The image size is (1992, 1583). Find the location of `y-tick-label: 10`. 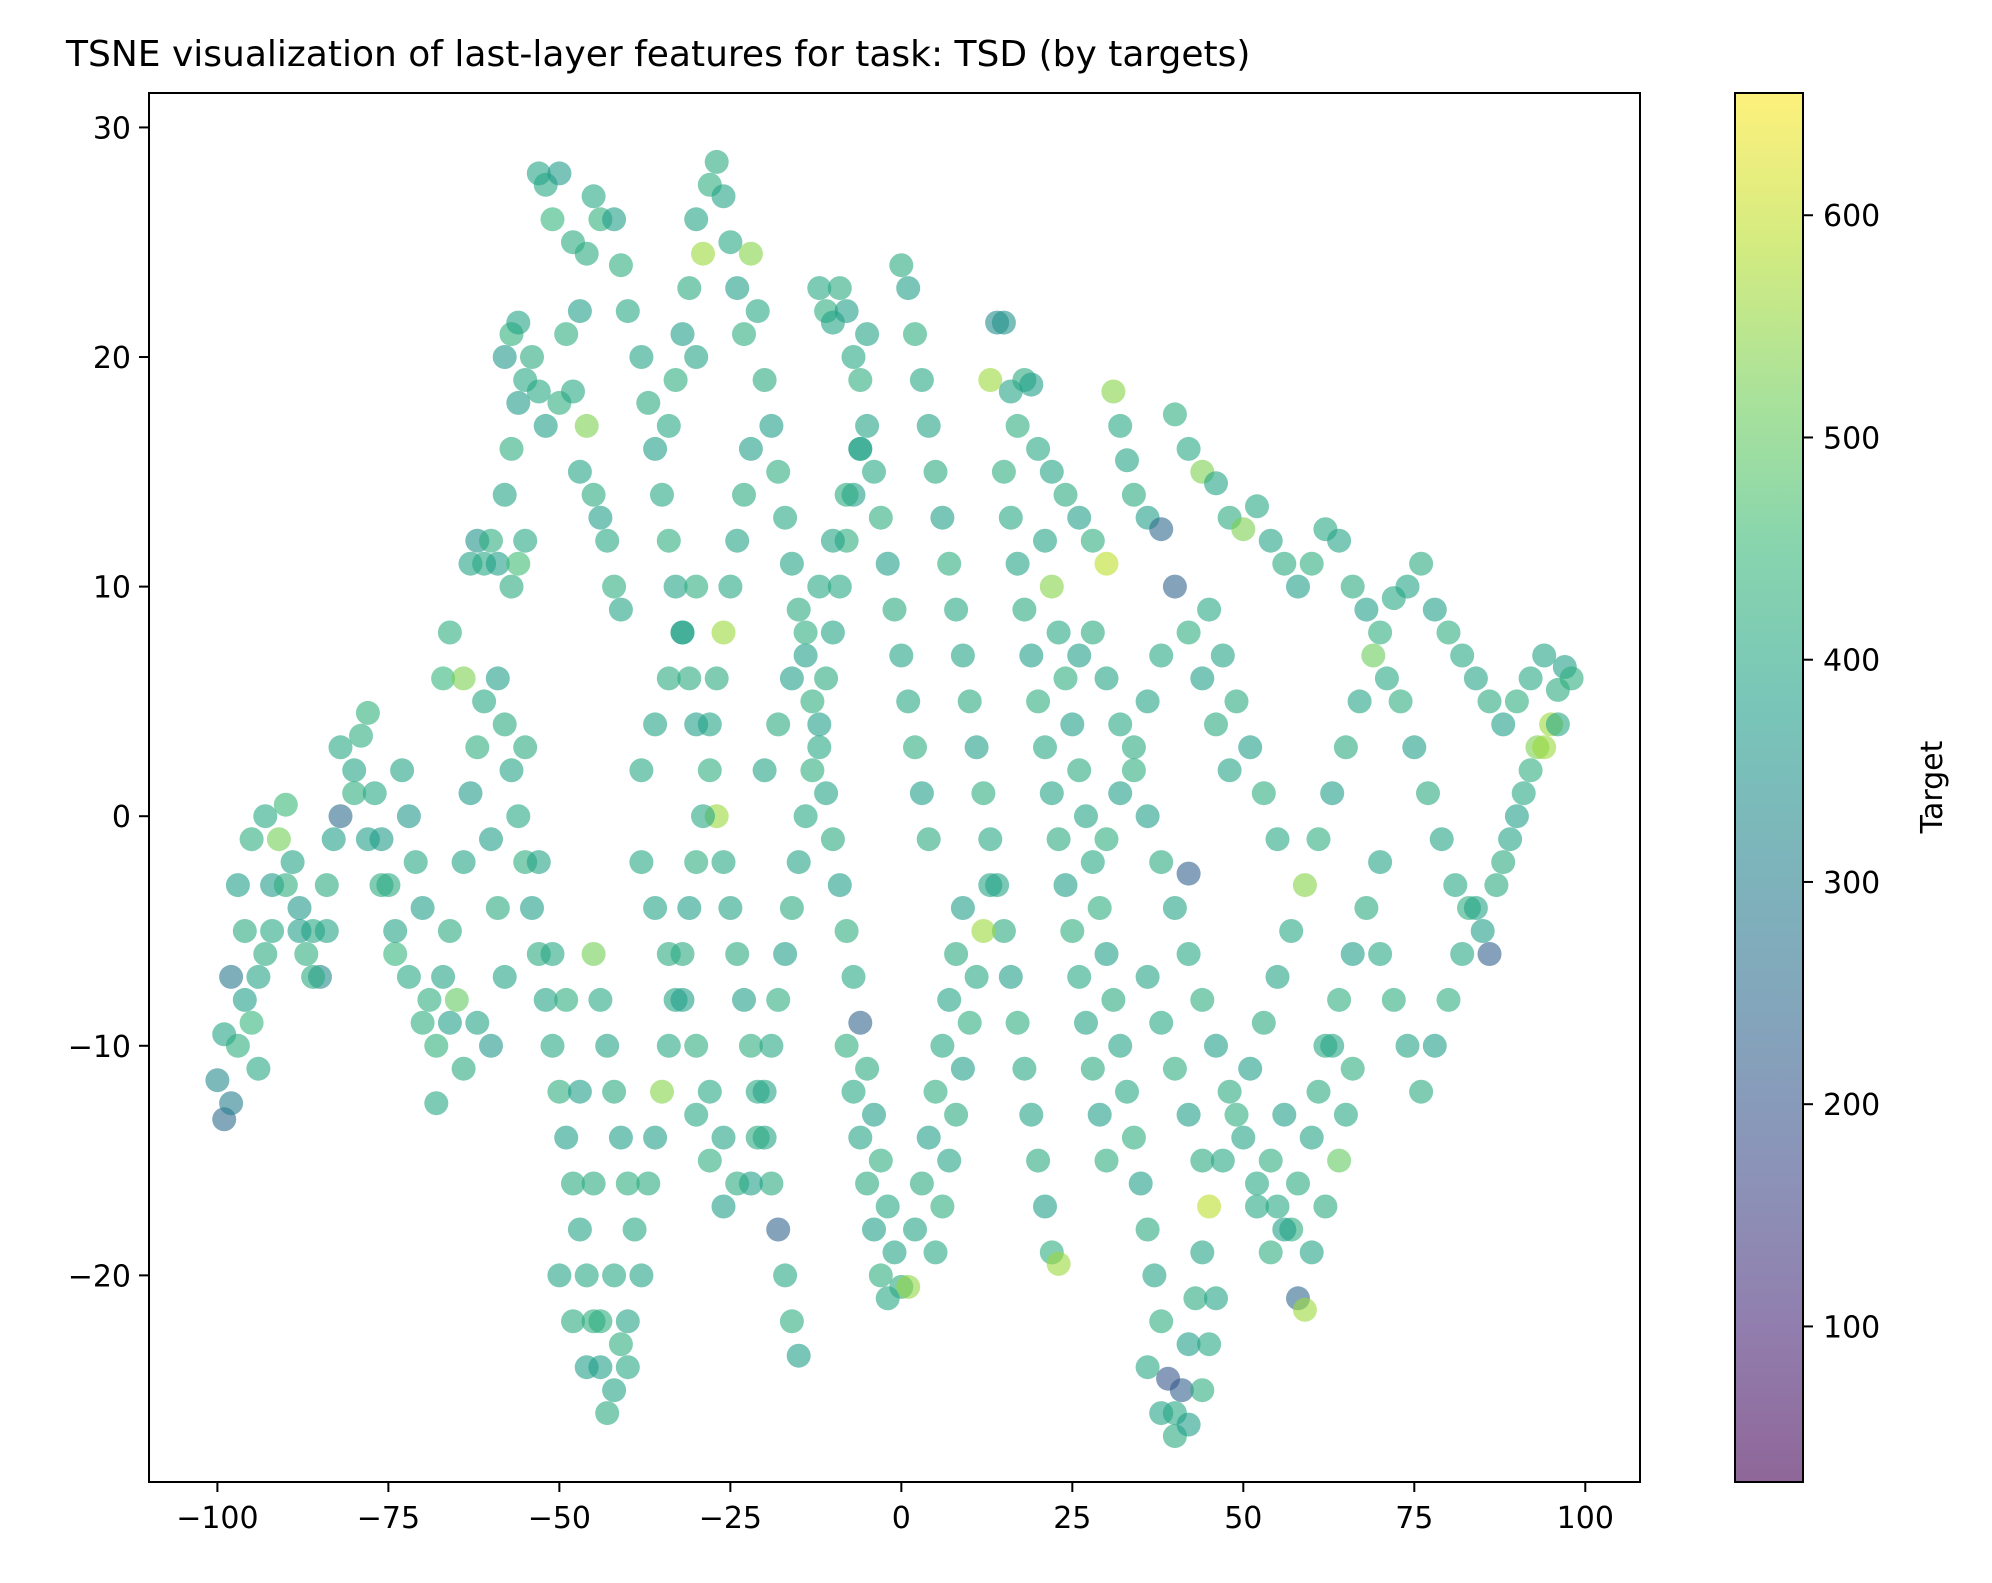

y-tick-label: 10 is located at coordinates (112, 588).